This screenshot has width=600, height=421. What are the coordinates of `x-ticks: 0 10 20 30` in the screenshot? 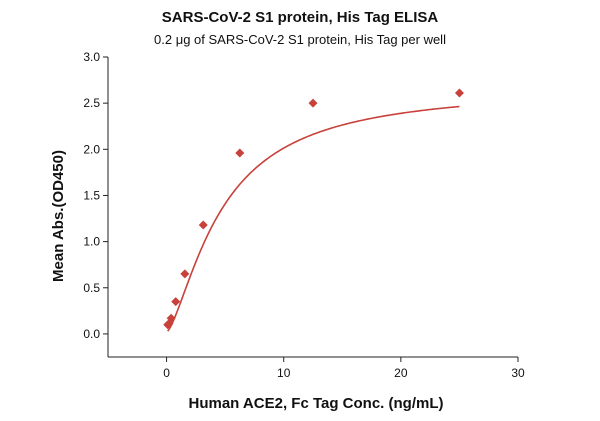 It's located at (344, 368).